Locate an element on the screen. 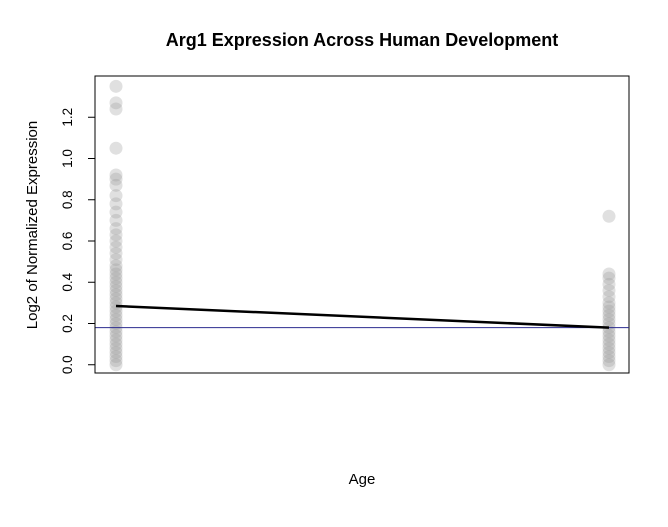 The image size is (668, 527). y-axis: 0.0 0.2 0.4 0.6 0.8 1.0 1.2 is located at coordinates (78, 241).